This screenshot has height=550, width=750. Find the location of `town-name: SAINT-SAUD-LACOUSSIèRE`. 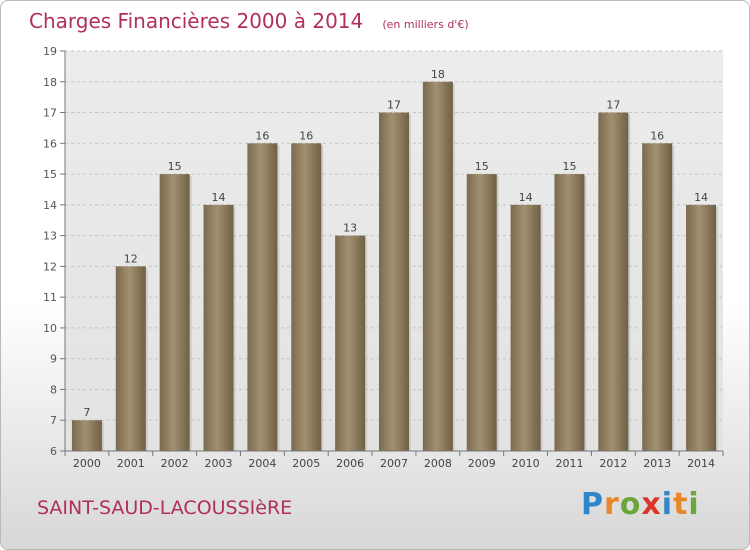

town-name: SAINT-SAUD-LACOUSSIèRE is located at coordinates (165, 508).